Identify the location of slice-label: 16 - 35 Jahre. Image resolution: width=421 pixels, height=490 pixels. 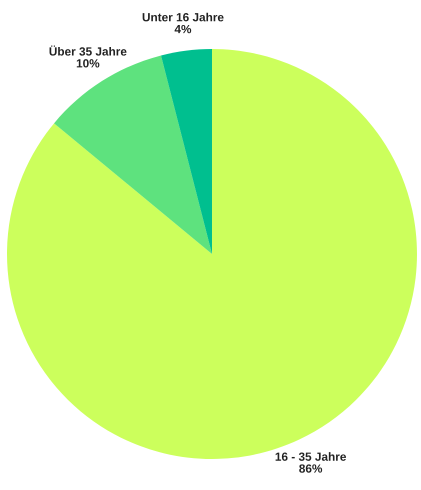
(311, 456).